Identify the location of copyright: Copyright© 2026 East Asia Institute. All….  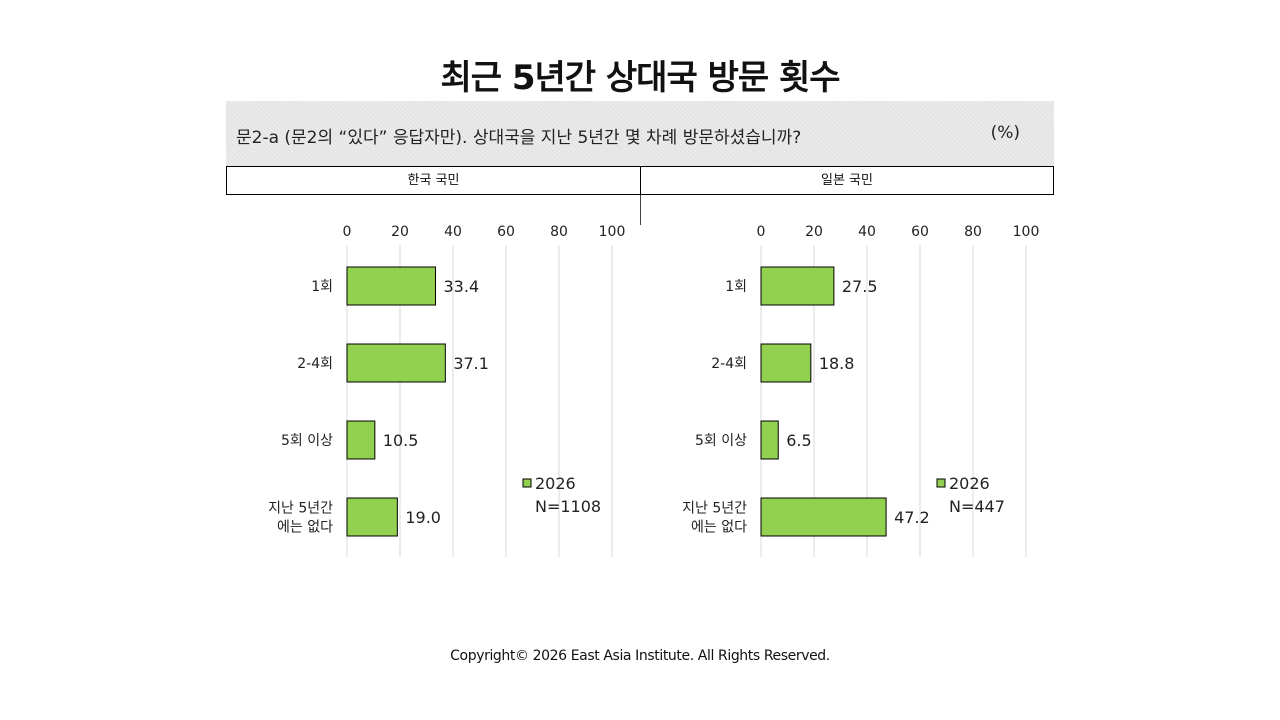
(640, 656).